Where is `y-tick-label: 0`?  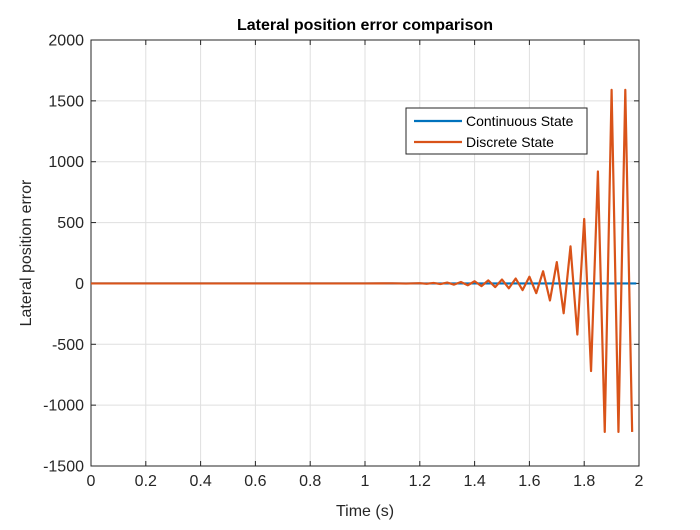
y-tick-label: 0 is located at coordinates (79, 284).